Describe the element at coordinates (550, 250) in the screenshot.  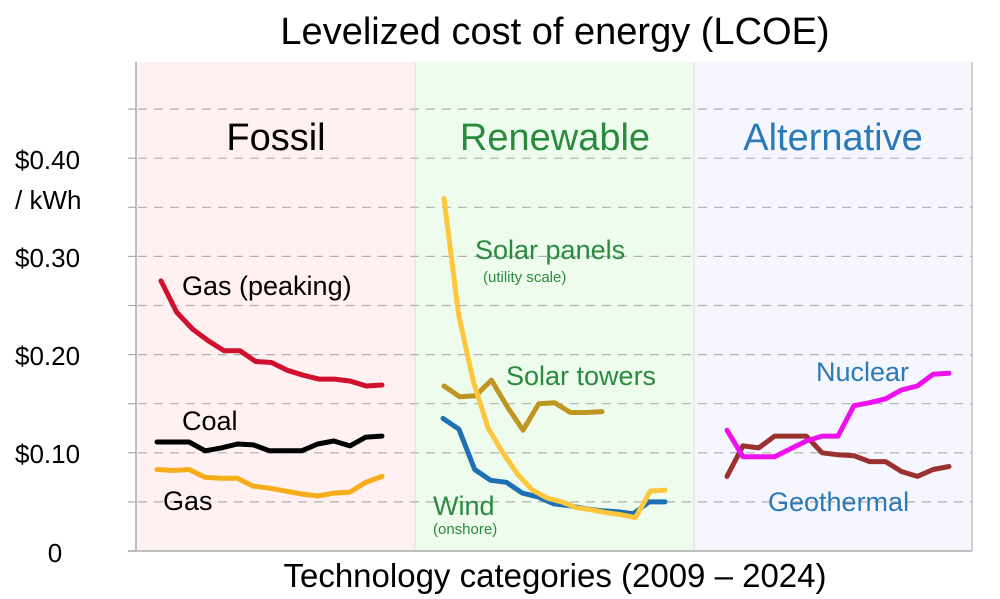
I see `series-label-solar-panels: Solar panels` at that location.